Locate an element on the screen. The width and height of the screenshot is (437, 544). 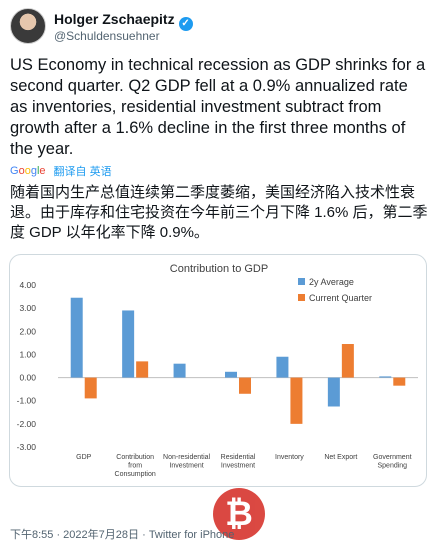
source-label: Twitter for iPhone is located at coordinates (191, 535).